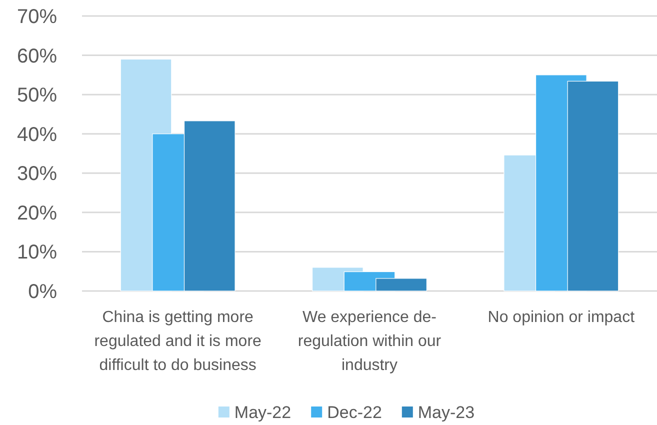 The image size is (657, 425). Describe the element at coordinates (37, 17) in the screenshot. I see `y-tick-label: 70%` at that location.